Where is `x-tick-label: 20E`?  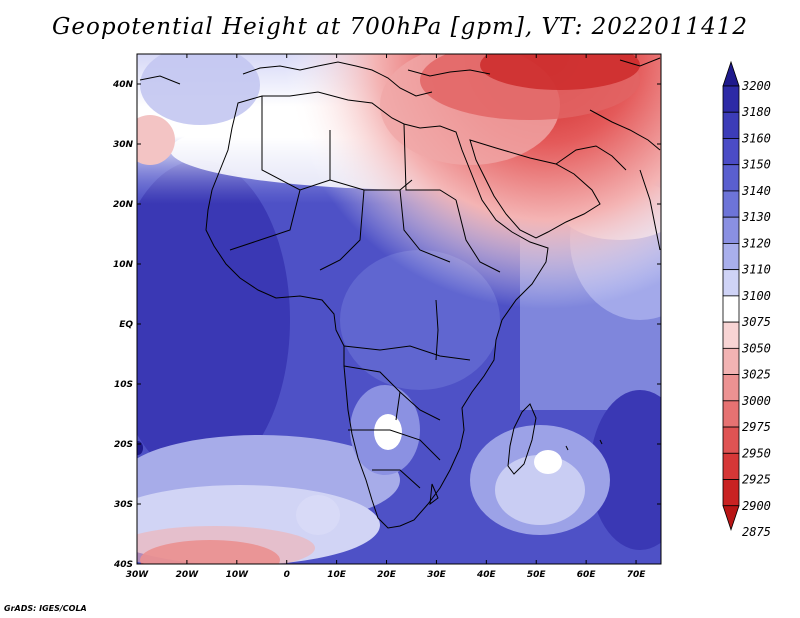 x-tick-label: 20E is located at coordinates (387, 575).